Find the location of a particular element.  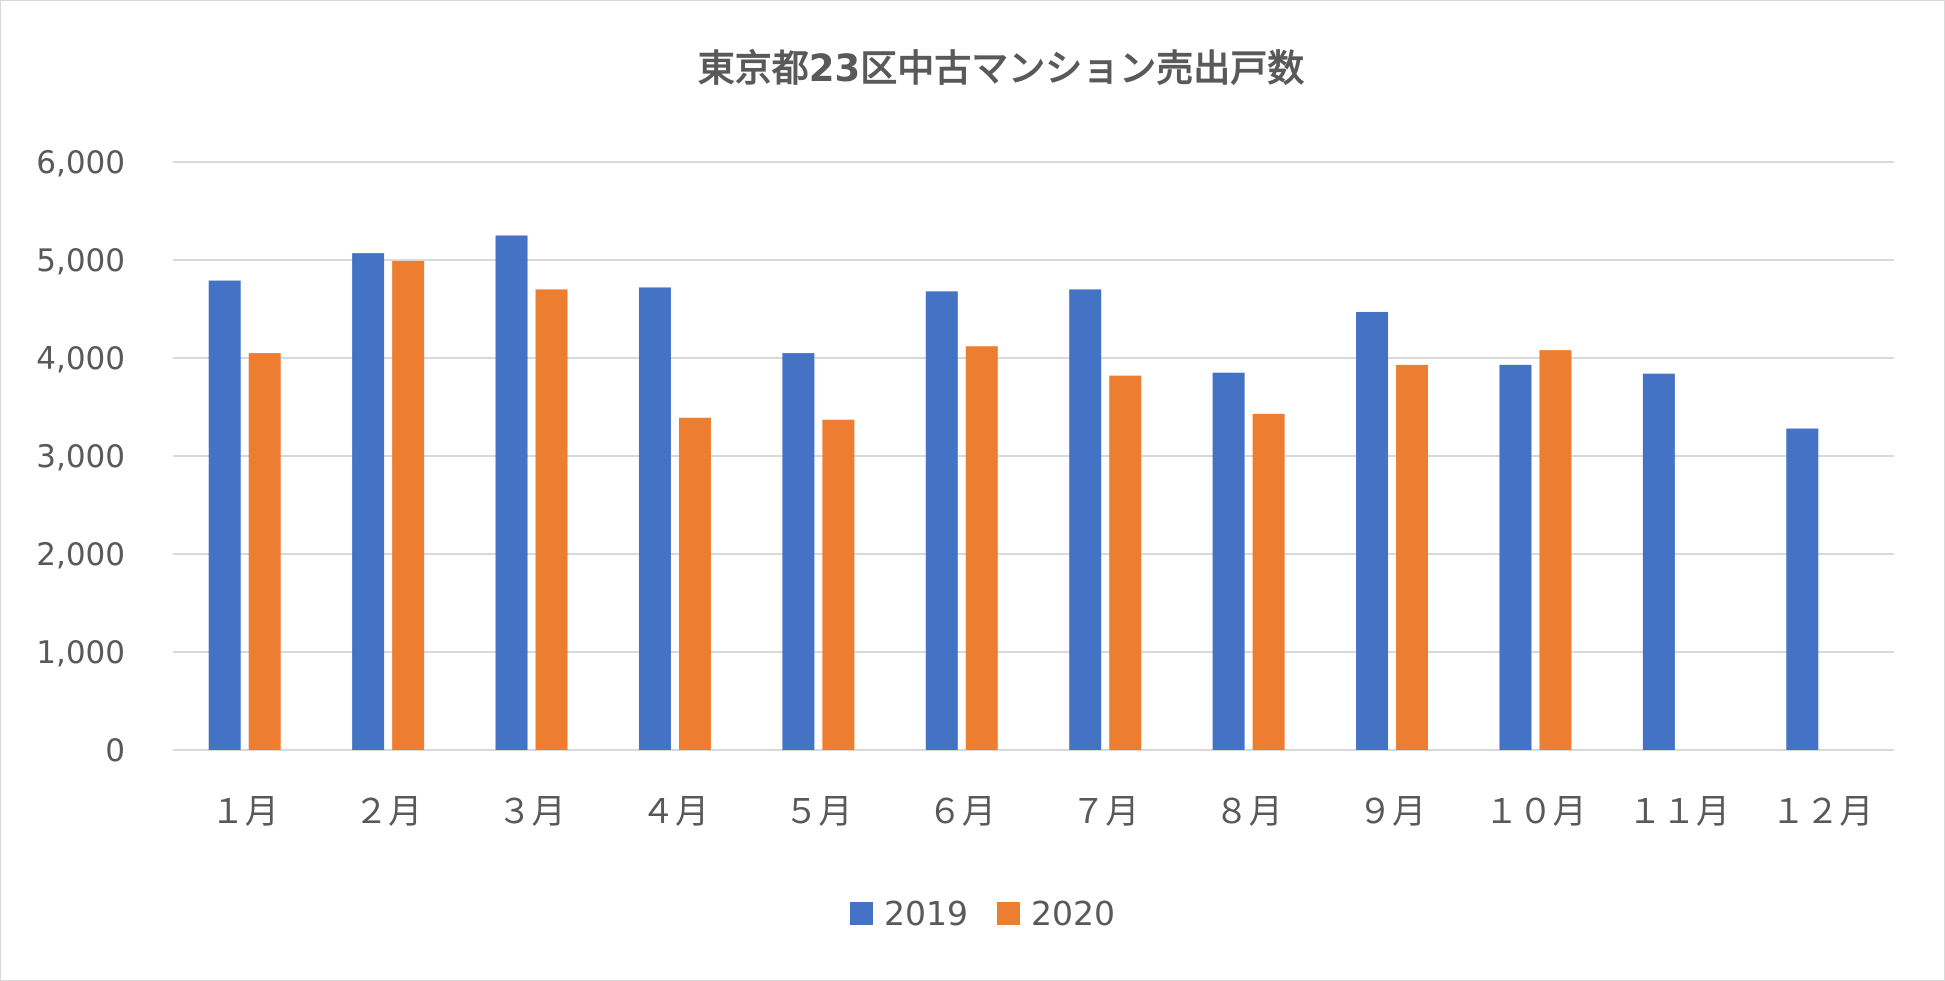

x-tick-label: ７月 is located at coordinates (1105, 812).